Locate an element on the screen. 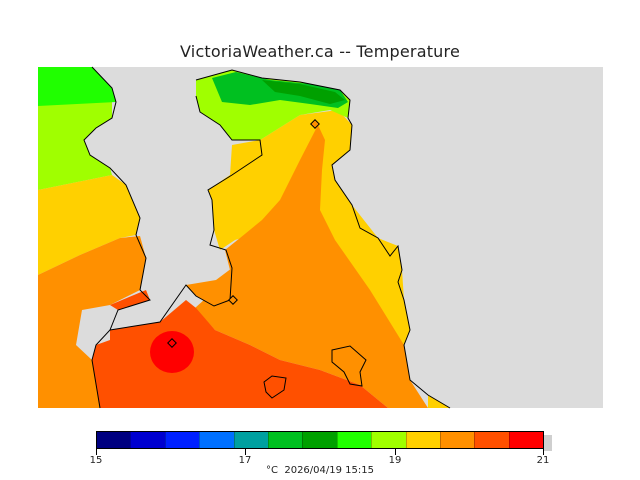 This screenshot has height=480, width=640. legend-label-19: 19 is located at coordinates (395, 460).